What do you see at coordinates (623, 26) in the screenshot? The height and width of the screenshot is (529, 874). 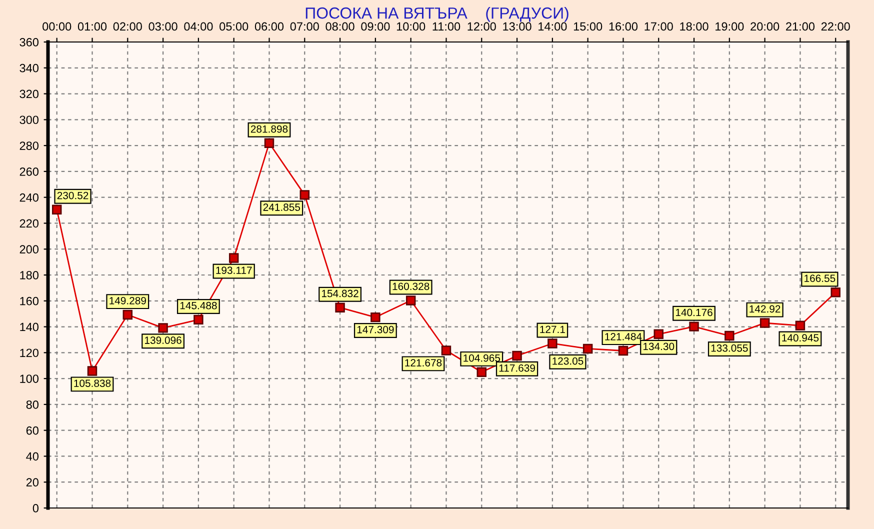 I see `x-tick-label: 16:00` at bounding box center [623, 26].